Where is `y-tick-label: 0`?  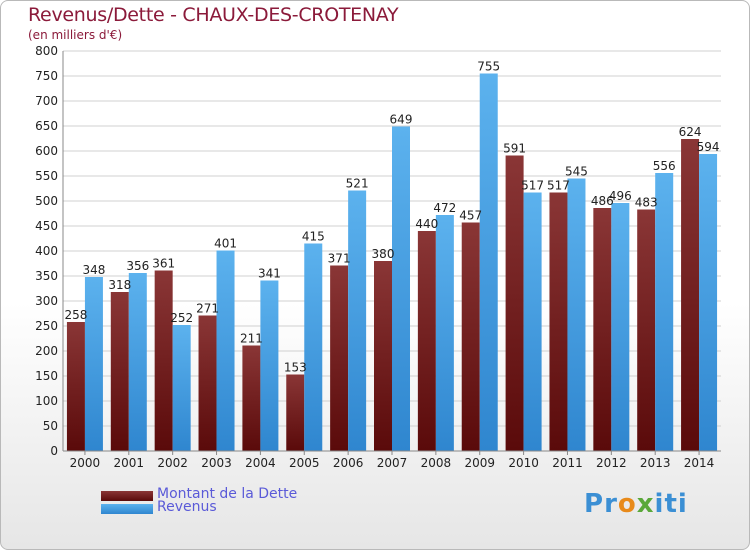
y-tick-label: 0 is located at coordinates (54, 451).